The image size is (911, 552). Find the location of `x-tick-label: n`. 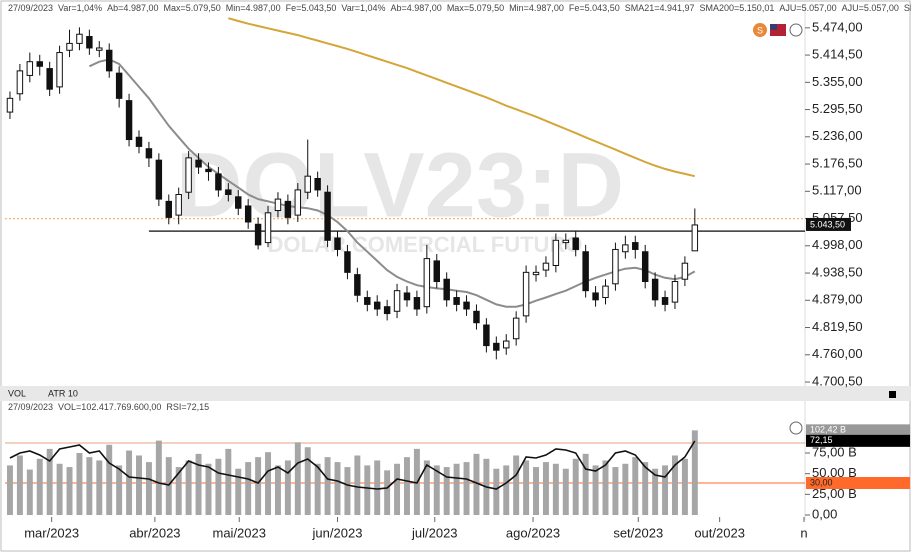

x-tick-label: n is located at coordinates (803, 532).